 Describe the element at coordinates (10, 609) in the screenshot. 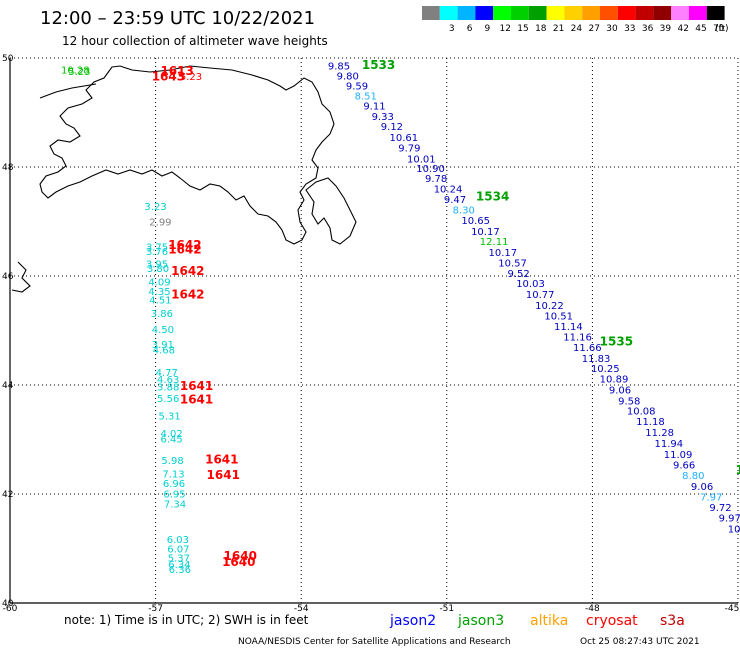

I see `lon-tick-label: -60` at that location.